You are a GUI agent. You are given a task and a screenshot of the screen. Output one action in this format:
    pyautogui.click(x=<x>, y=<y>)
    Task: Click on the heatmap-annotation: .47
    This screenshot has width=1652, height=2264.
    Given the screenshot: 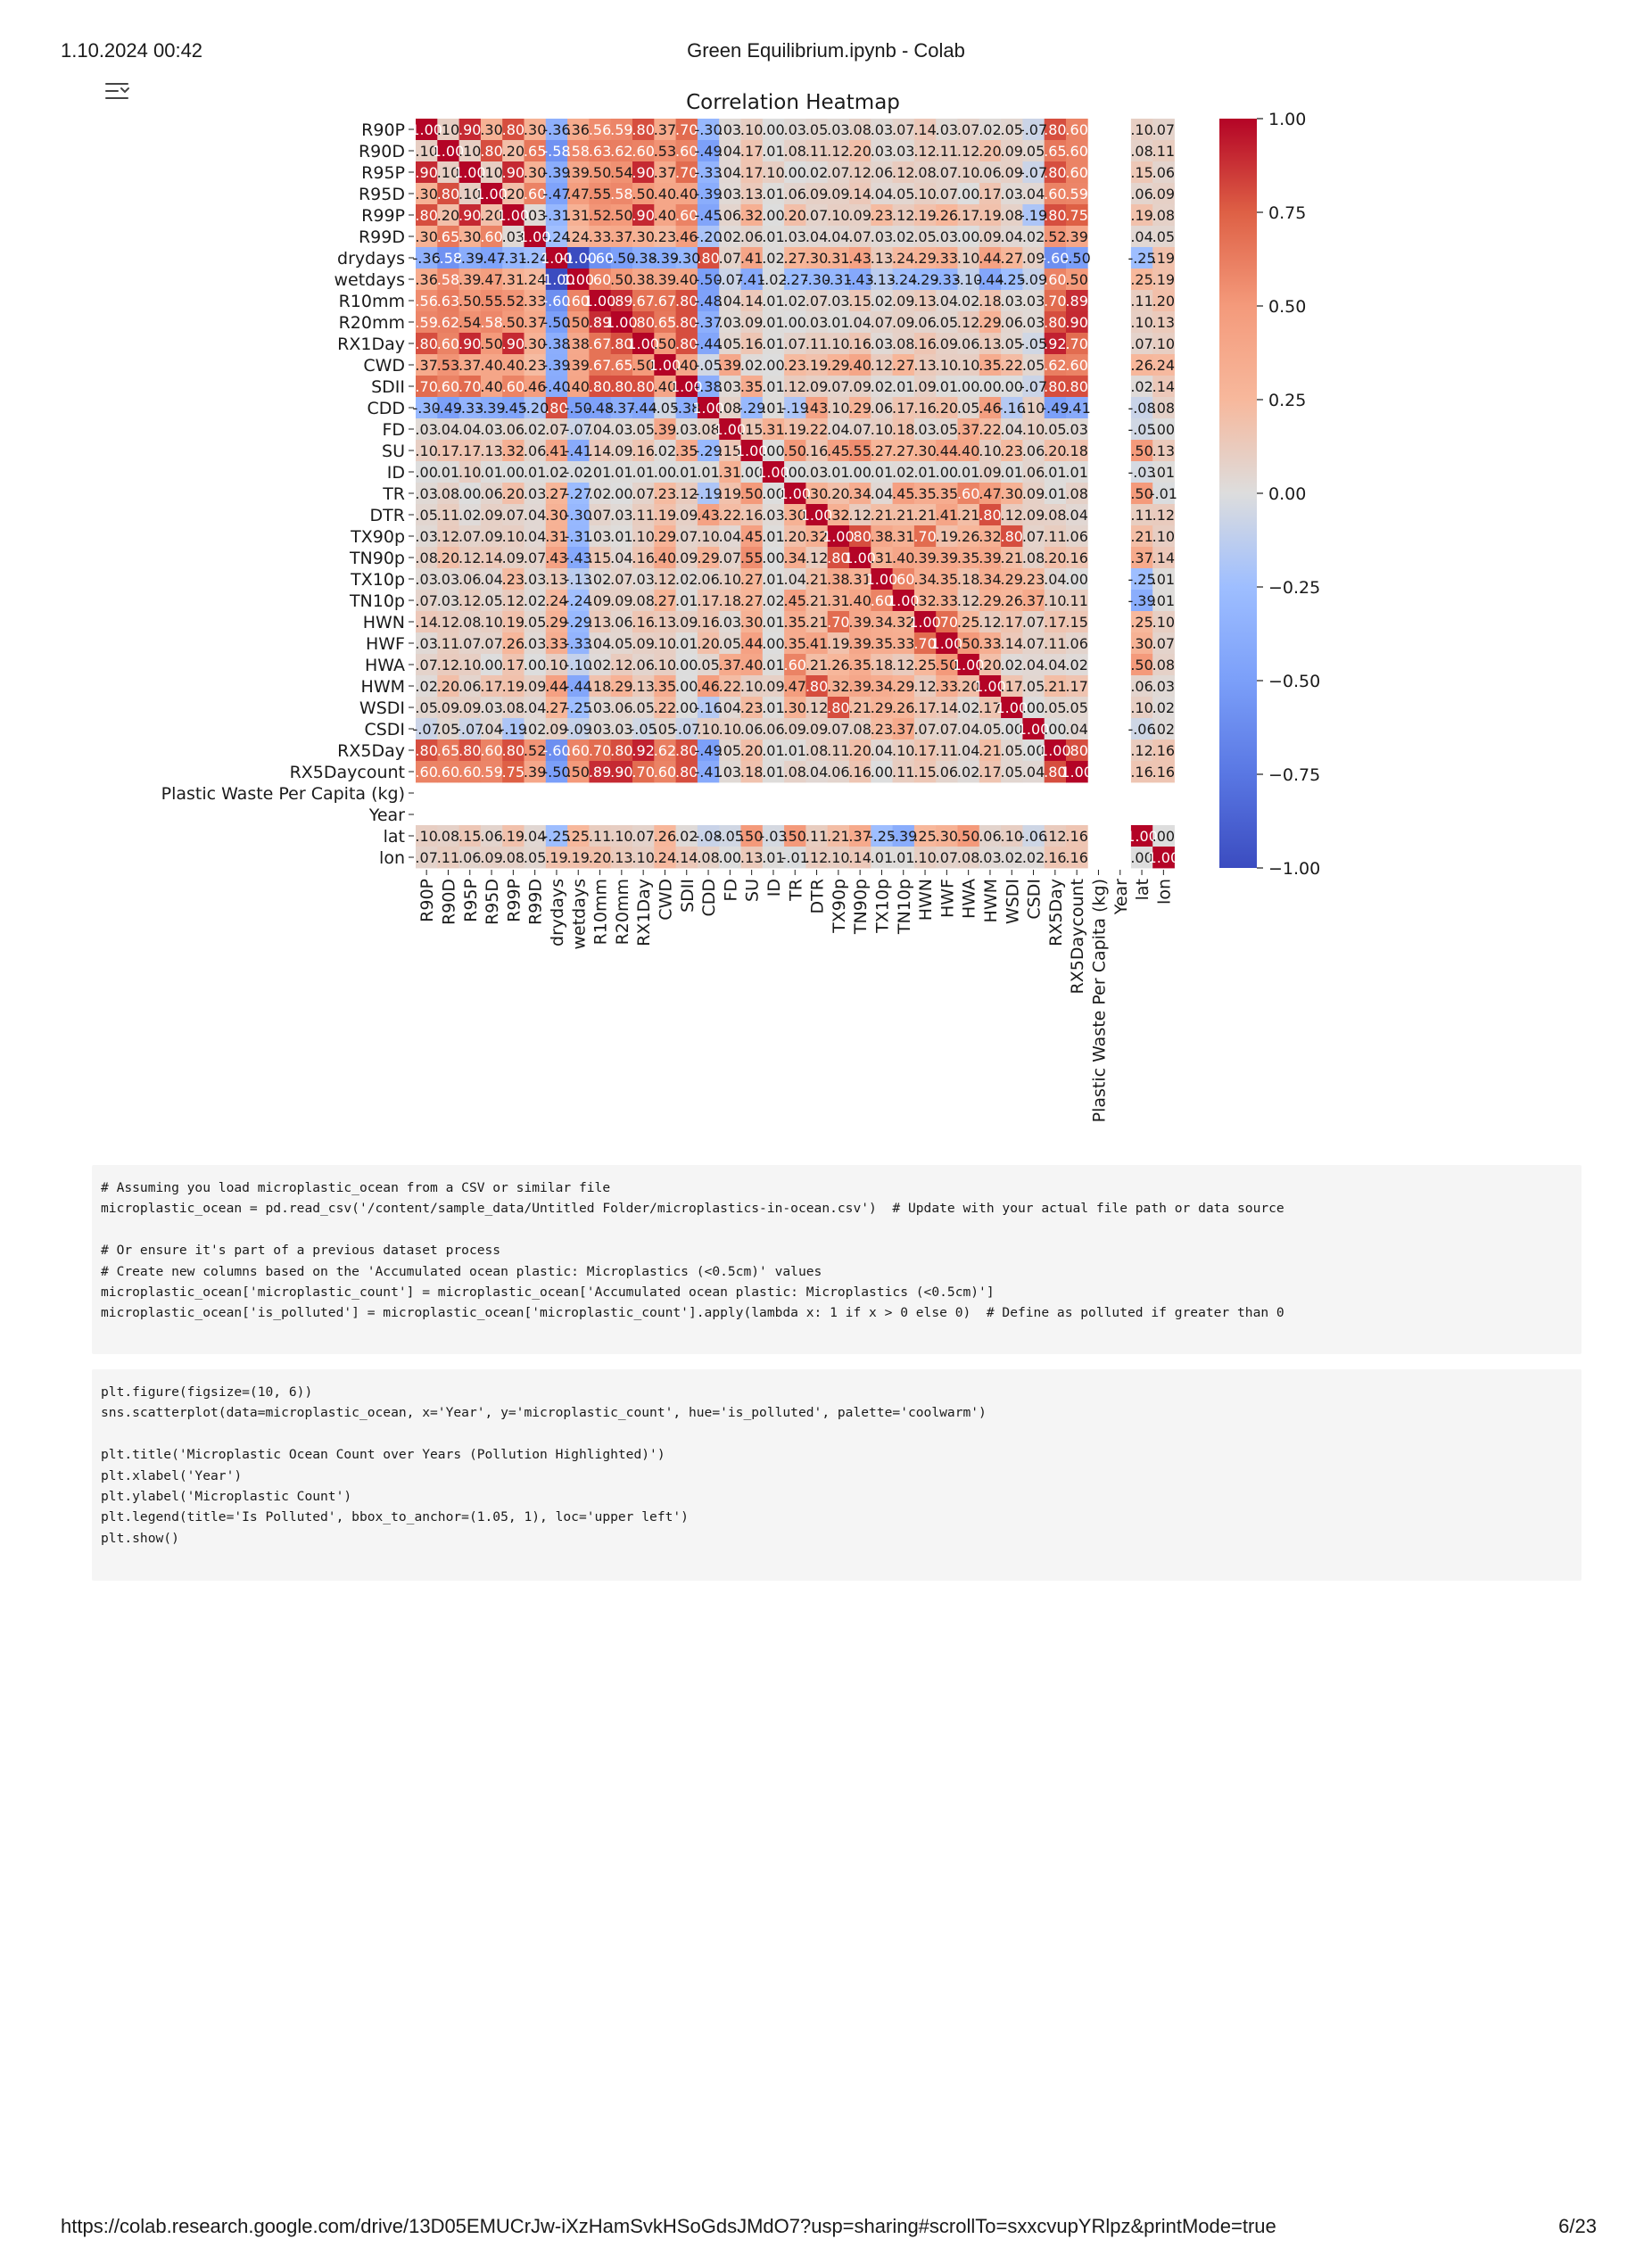 What is the action you would take?
    pyautogui.click(x=491, y=279)
    